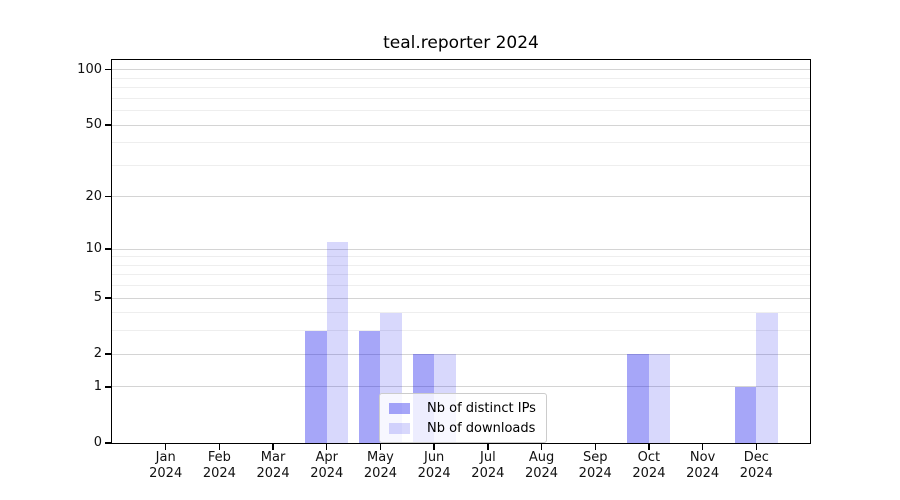 This screenshot has width=900, height=500. I want to click on x-tick-month: Mar, so click(273, 457).